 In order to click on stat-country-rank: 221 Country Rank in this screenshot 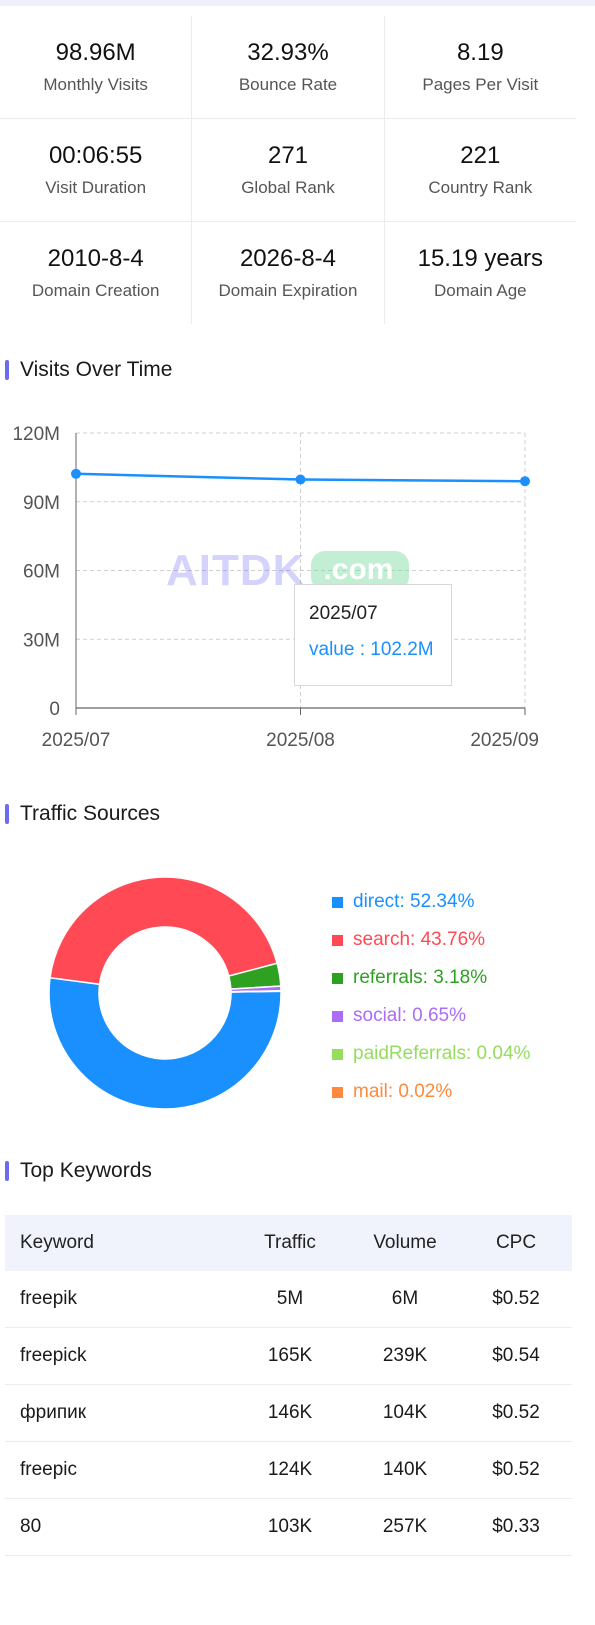, I will do `click(480, 170)`.